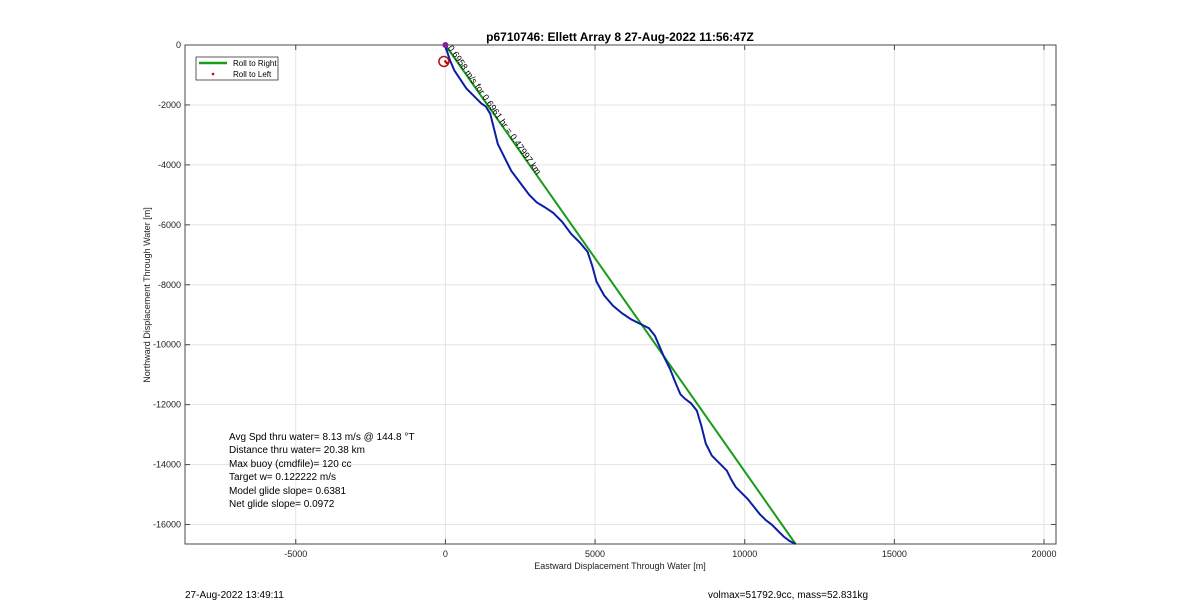 The image size is (1200, 611). Describe the element at coordinates (234, 595) in the screenshot. I see `footer-timestamp: 27-Aug-2022 13:49:11` at that location.